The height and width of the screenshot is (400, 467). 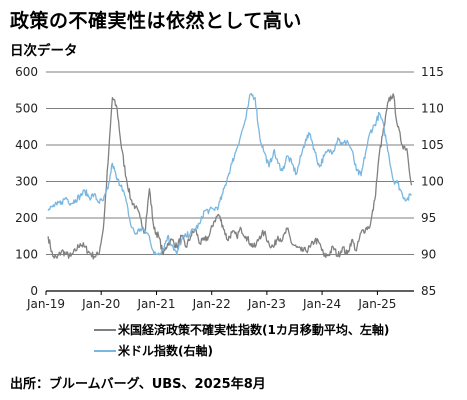 I want to click on x-tick-label: Jan-21, so click(x=155, y=304).